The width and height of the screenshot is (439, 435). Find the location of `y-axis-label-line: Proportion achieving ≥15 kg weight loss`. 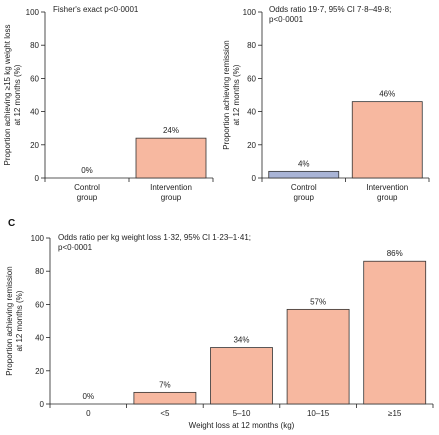

y-axis-label-line: Proportion achieving ≥15 kg weight loss is located at coordinates (7, 95).